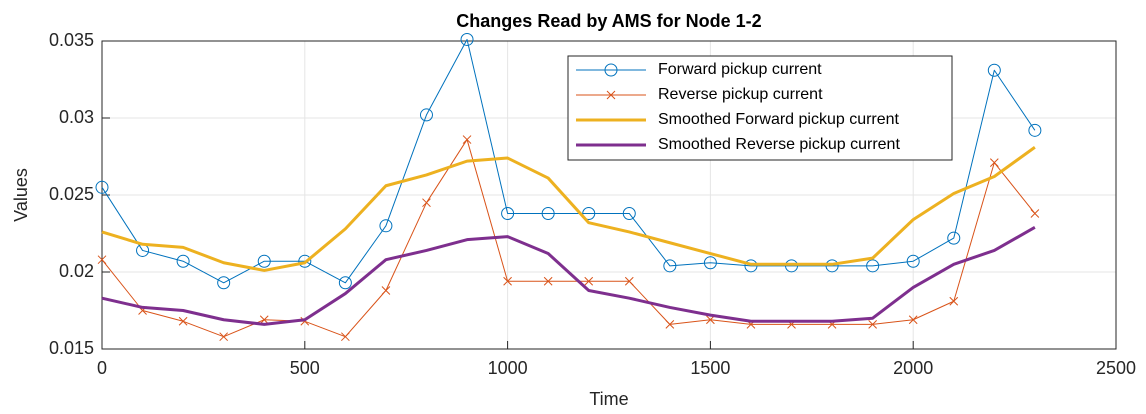  Describe the element at coordinates (71, 194) in the screenshot. I see `y-tick-label: 0.025` at that location.